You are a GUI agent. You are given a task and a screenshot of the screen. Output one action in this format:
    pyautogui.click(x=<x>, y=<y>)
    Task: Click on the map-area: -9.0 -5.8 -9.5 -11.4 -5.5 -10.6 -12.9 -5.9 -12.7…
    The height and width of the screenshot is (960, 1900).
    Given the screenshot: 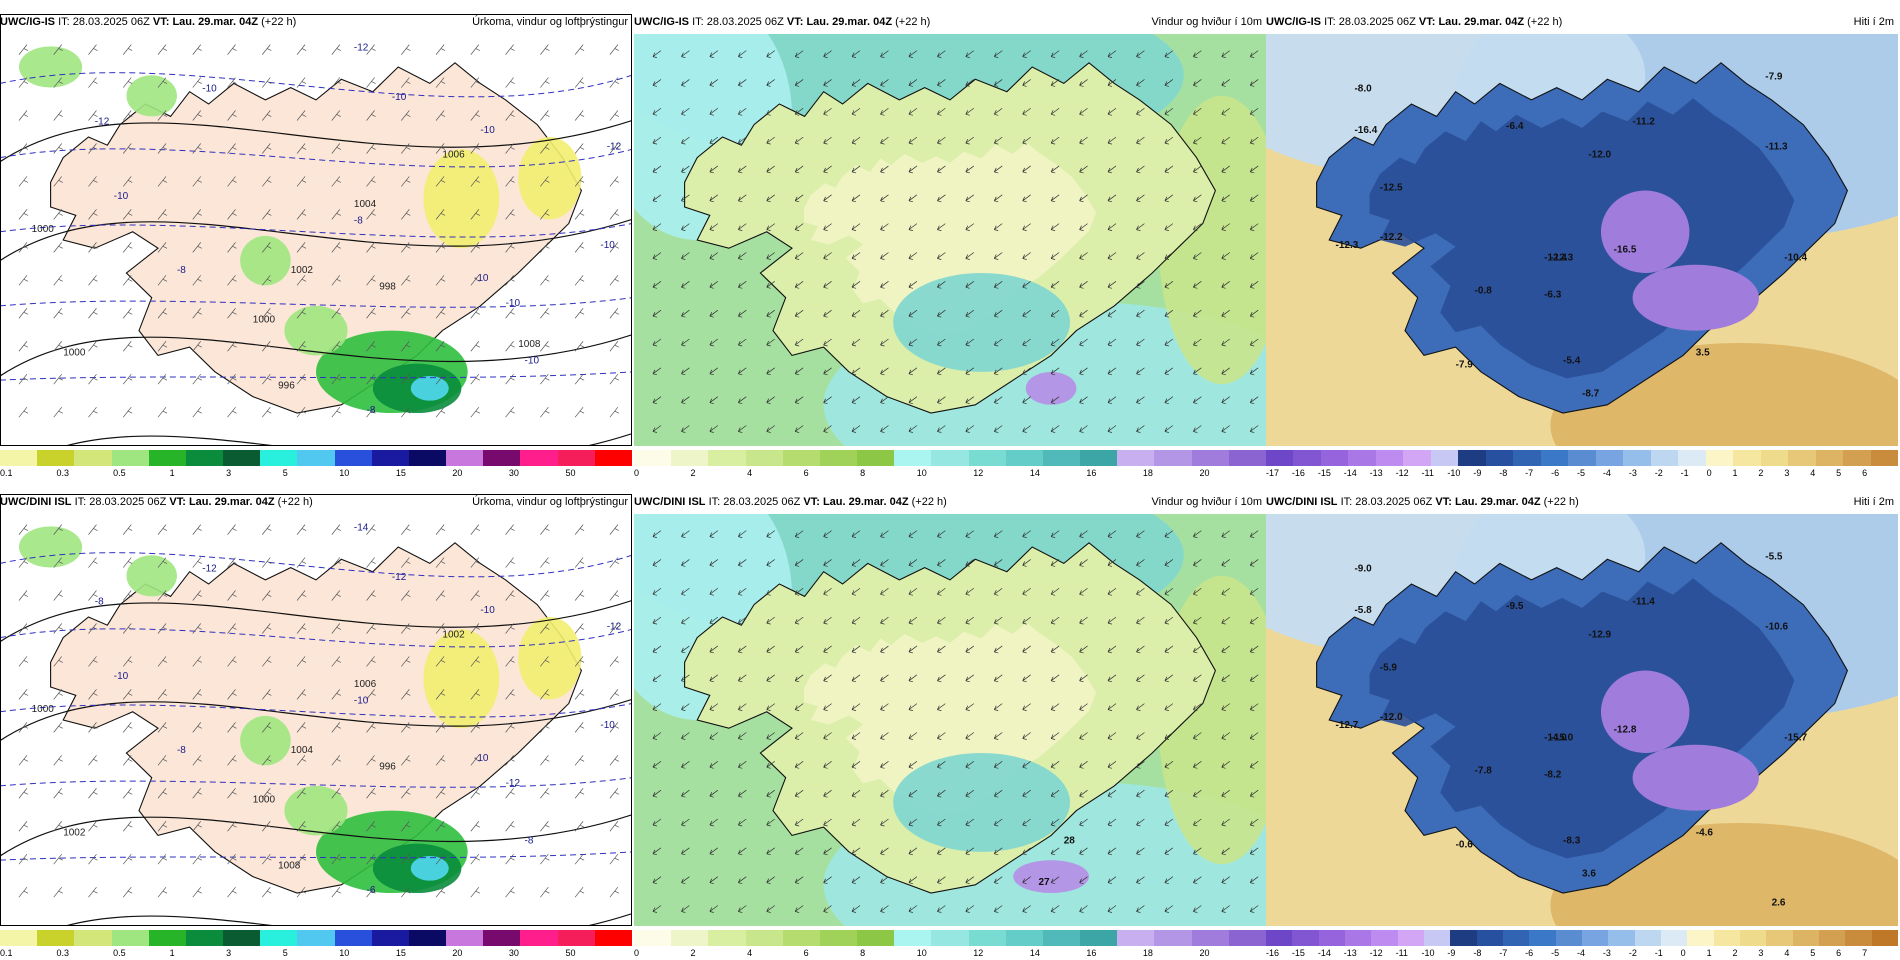 What is the action you would take?
    pyautogui.click(x=1582, y=720)
    